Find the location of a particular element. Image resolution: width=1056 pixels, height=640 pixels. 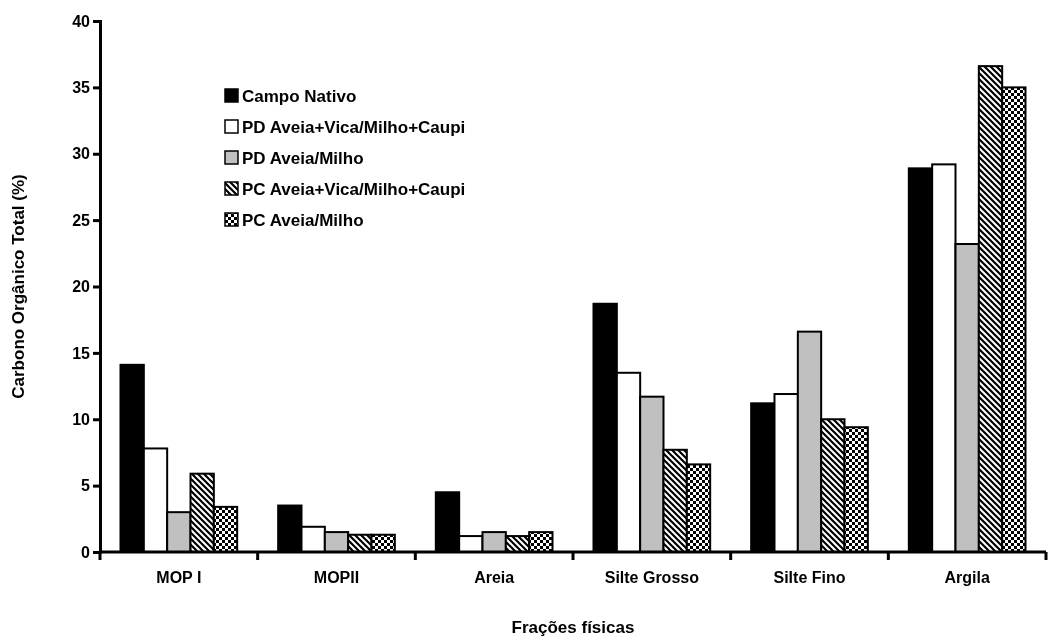

y-tick-label: 25 is located at coordinates (81, 220).